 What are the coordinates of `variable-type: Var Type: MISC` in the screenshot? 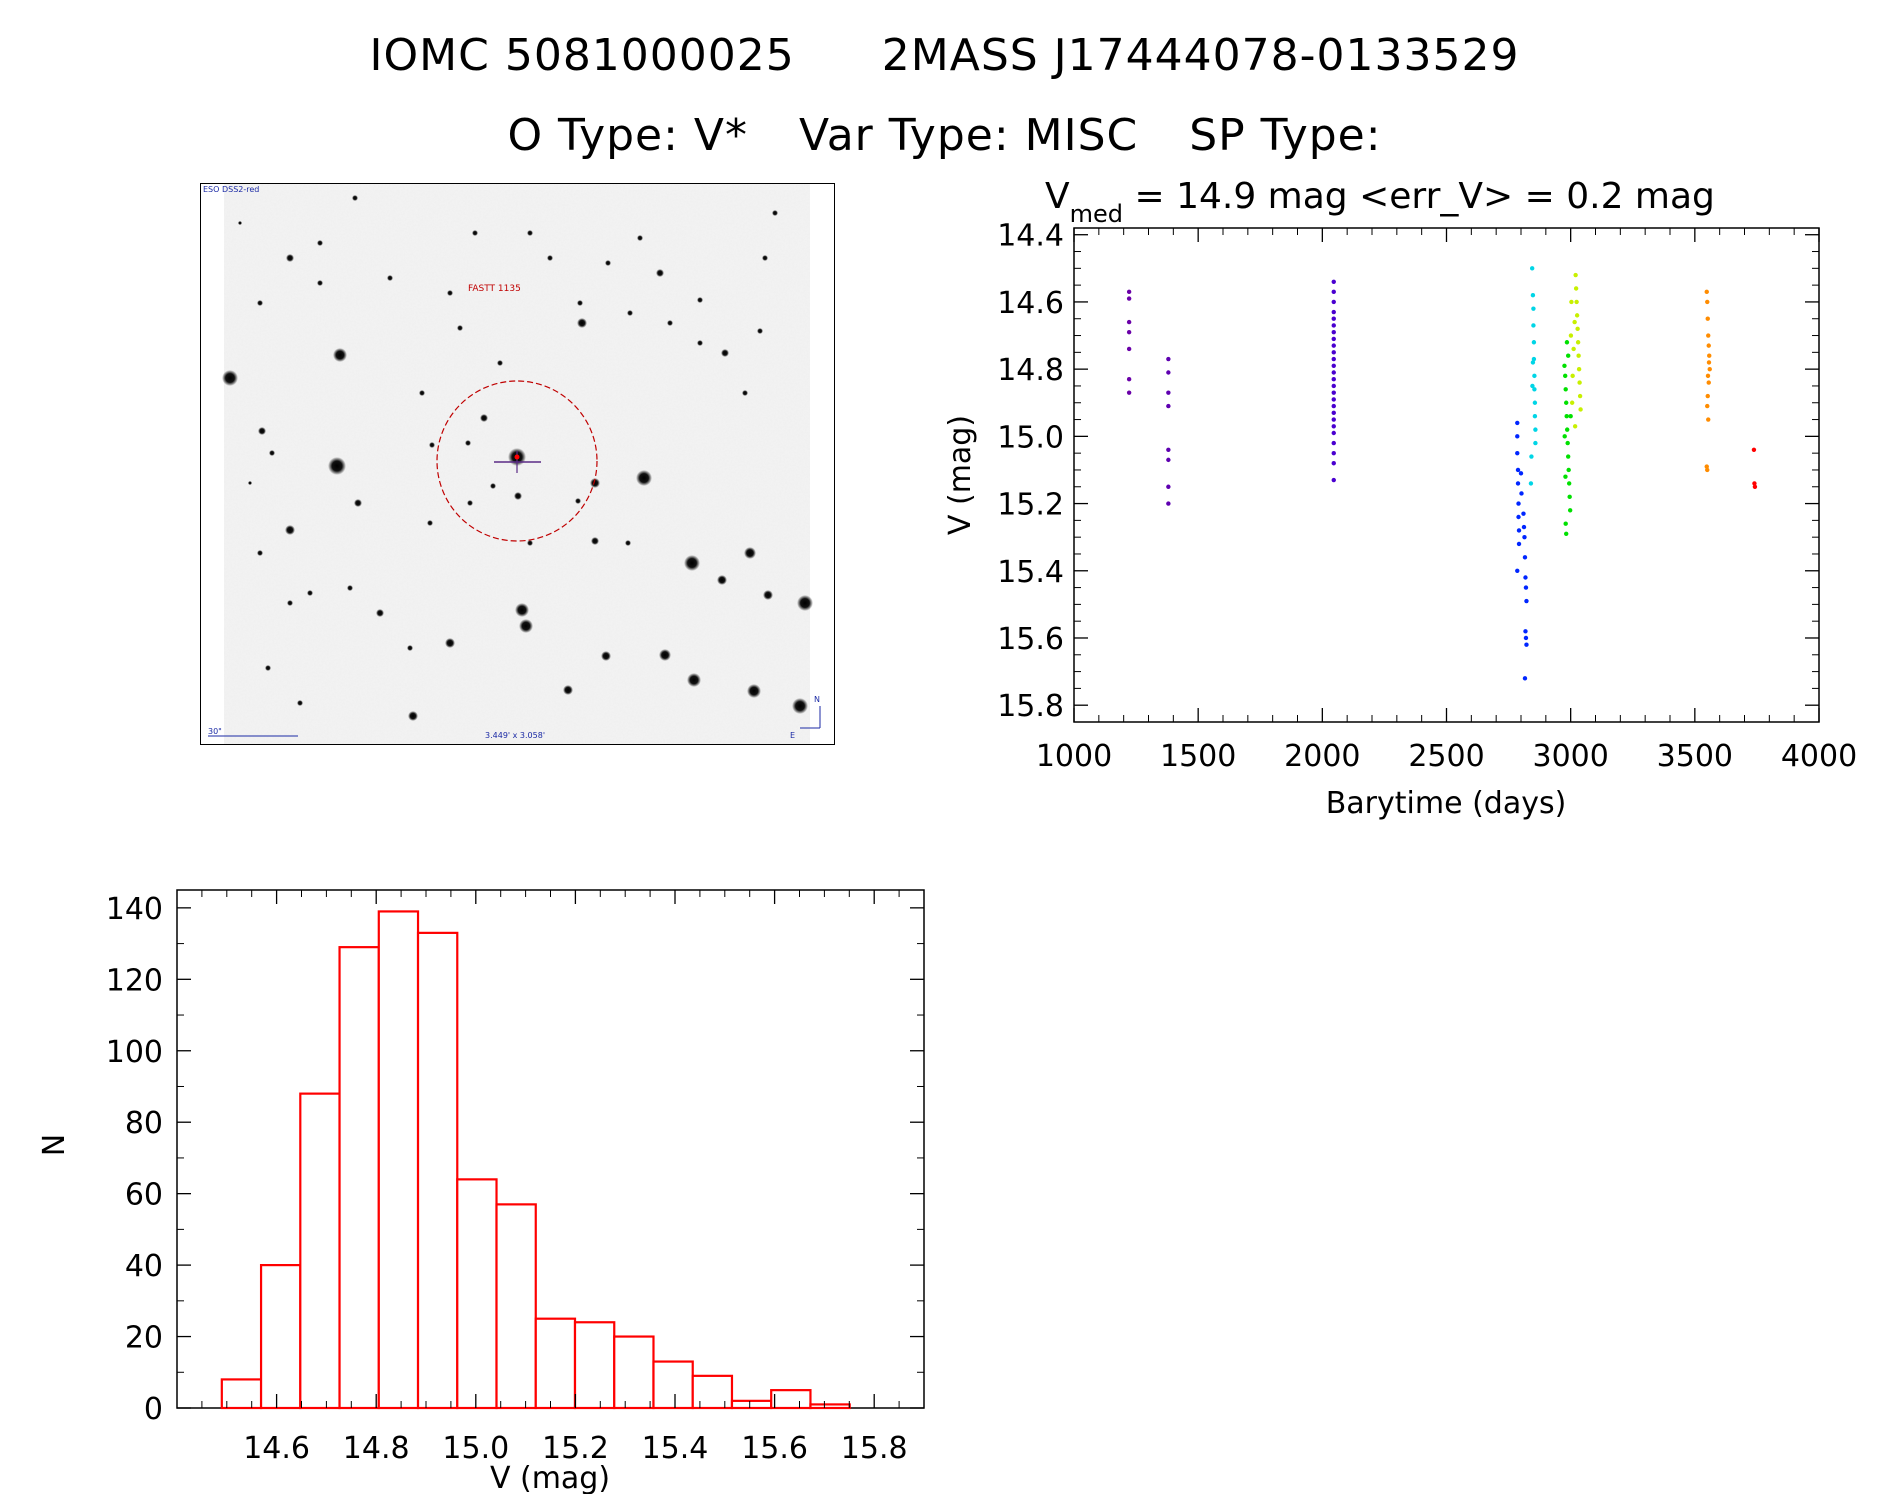 It's located at (969, 135).